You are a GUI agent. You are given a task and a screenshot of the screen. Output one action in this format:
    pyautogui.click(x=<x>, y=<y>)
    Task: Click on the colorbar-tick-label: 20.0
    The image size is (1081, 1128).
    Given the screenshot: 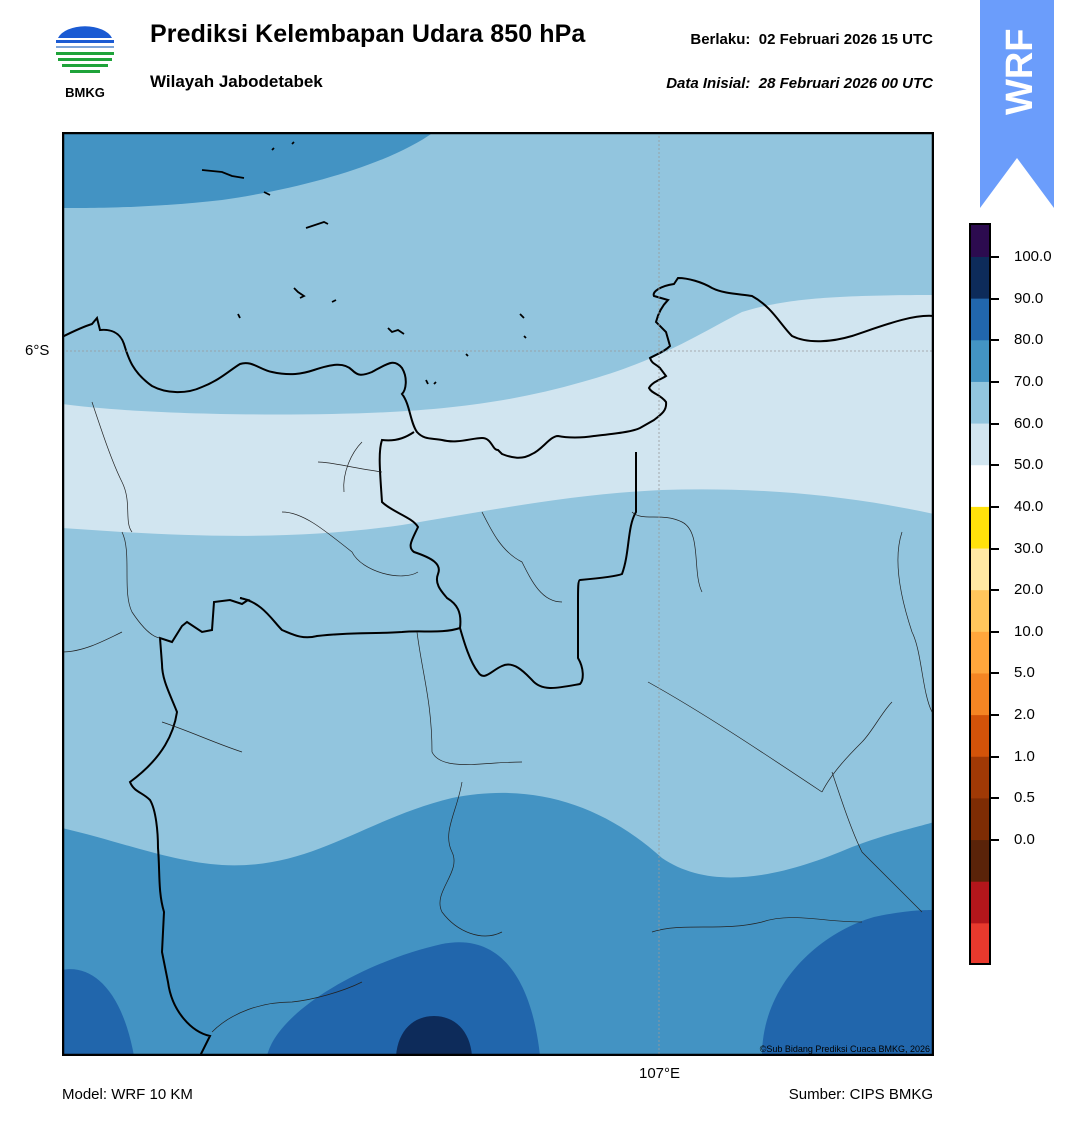 What is the action you would take?
    pyautogui.click(x=1029, y=590)
    